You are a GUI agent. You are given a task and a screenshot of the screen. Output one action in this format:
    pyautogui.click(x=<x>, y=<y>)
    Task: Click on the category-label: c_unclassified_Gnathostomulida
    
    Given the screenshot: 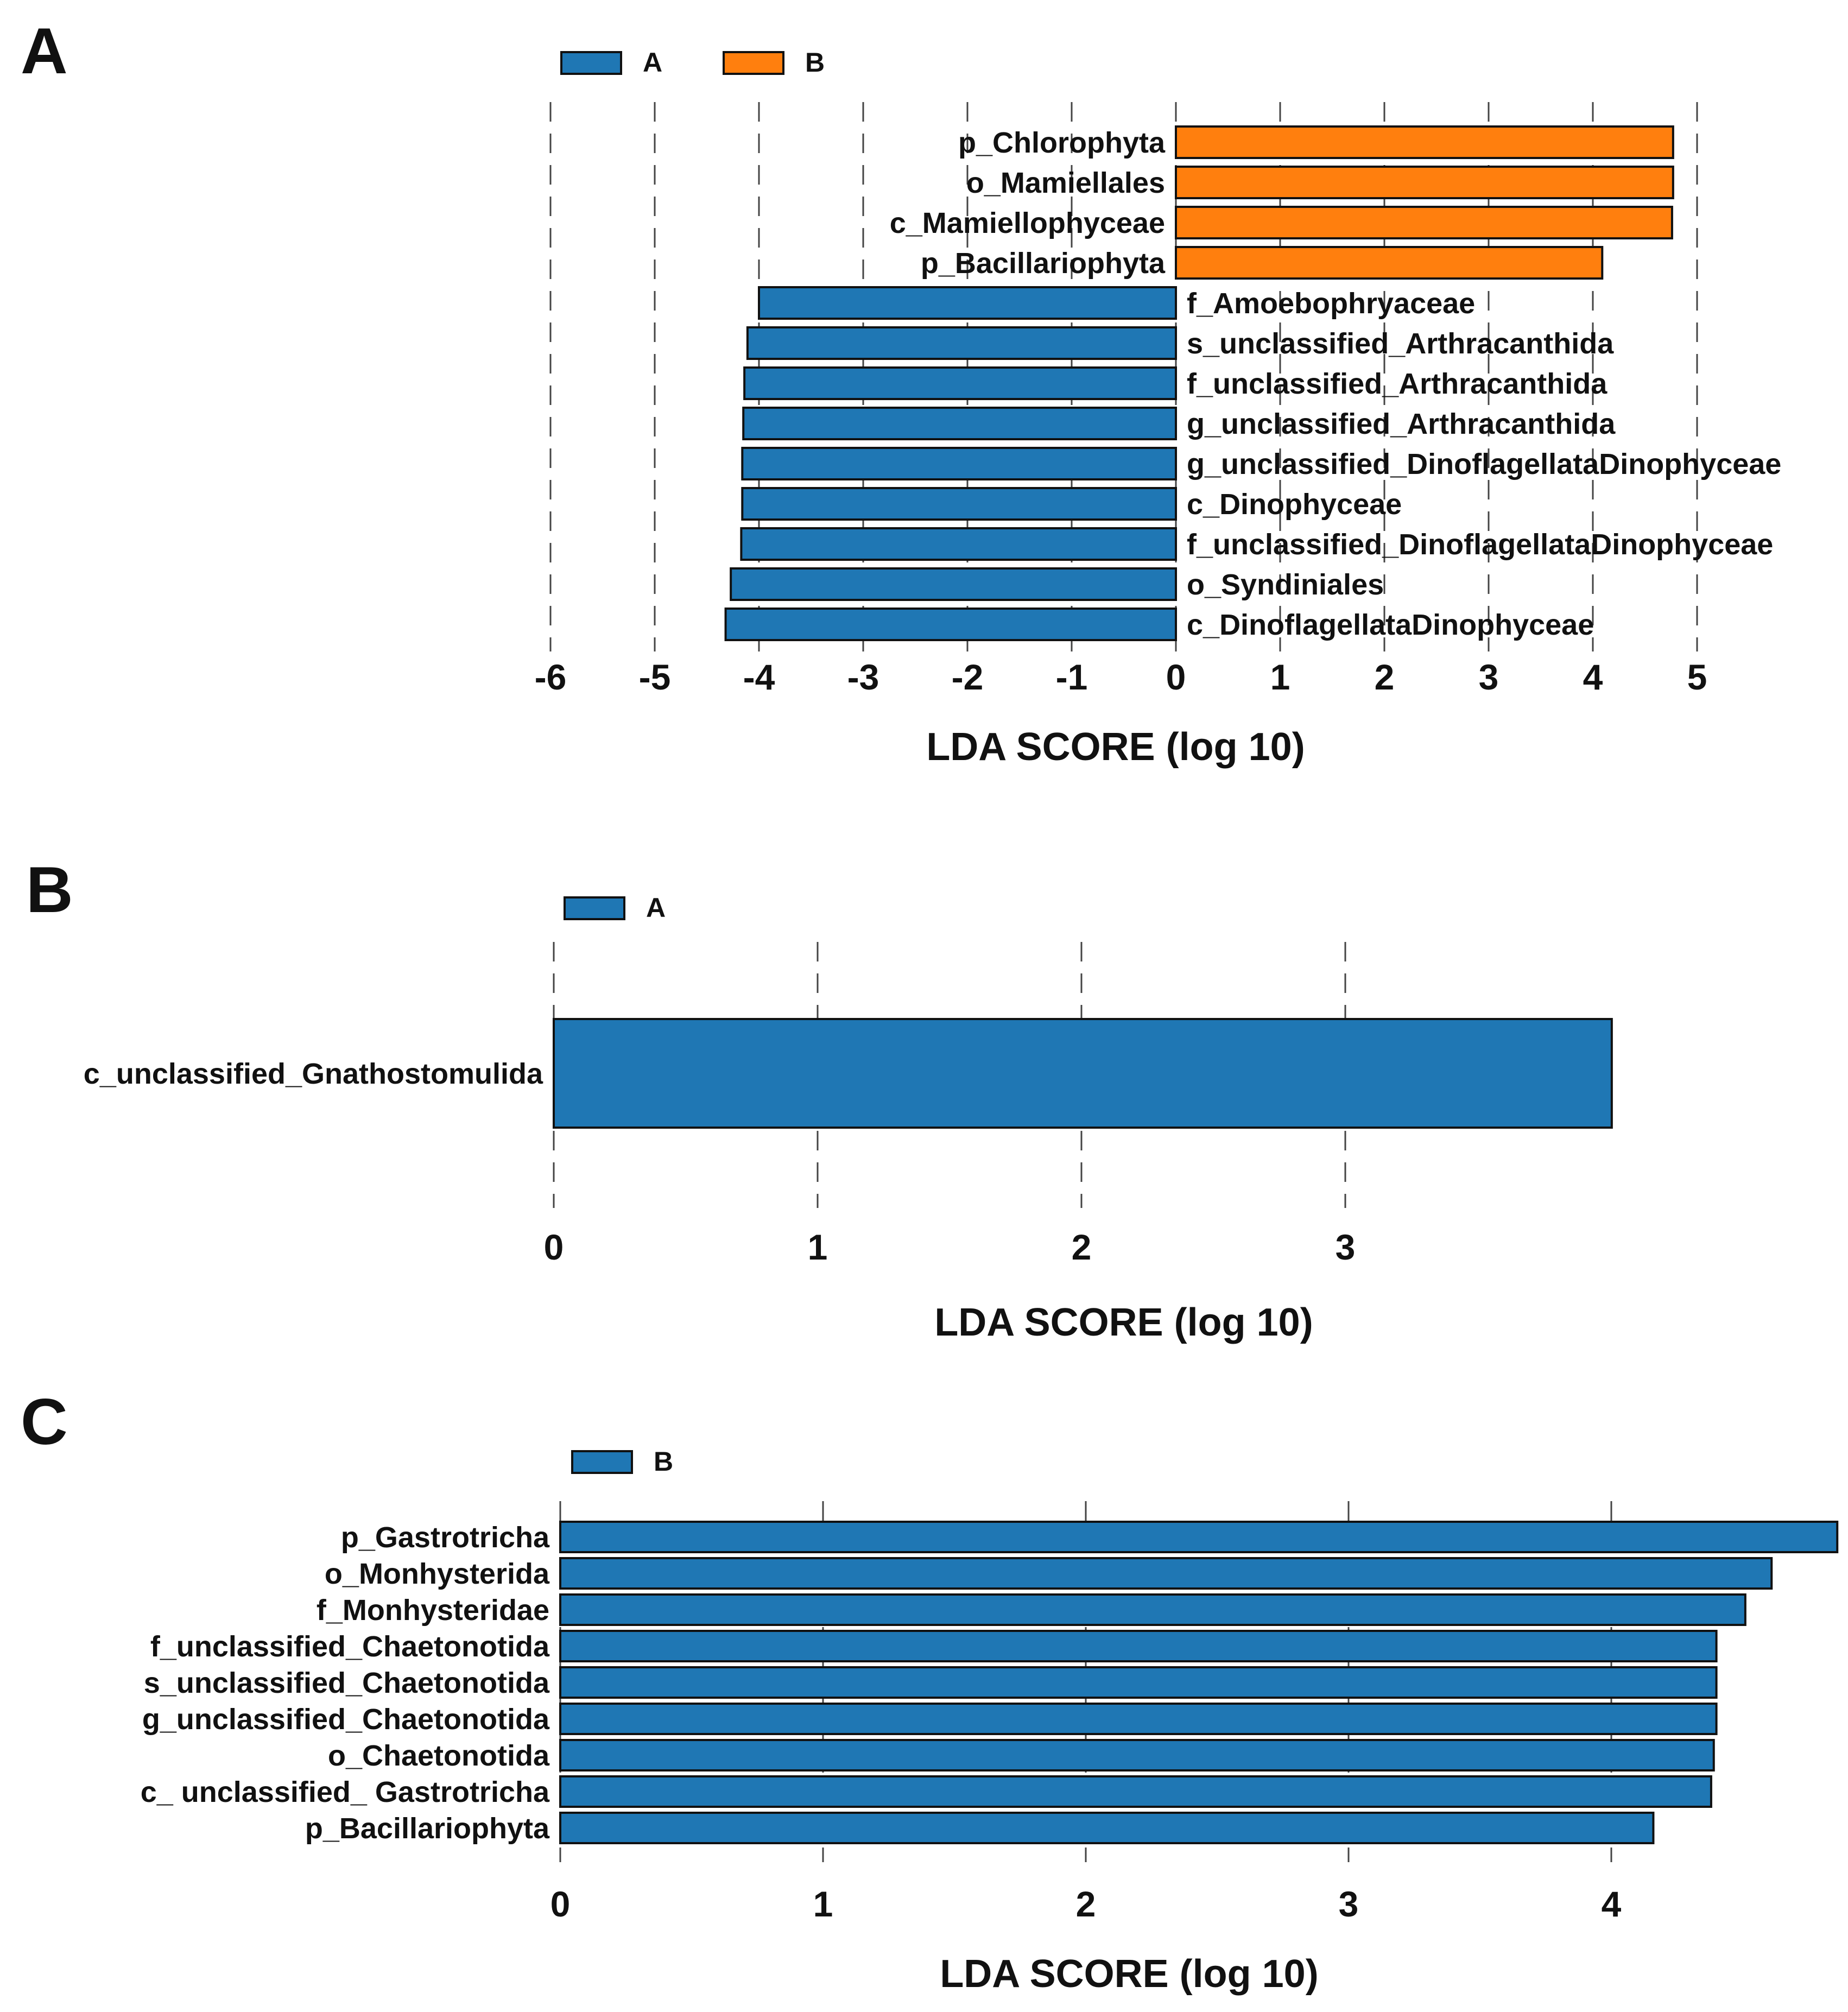 What is the action you would take?
    pyautogui.click(x=314, y=1074)
    